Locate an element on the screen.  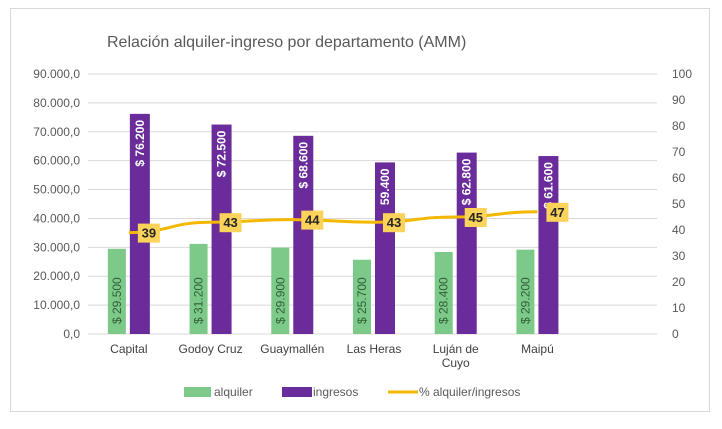
bar-label-ingresos: $ 72.500 is located at coordinates (222, 153).